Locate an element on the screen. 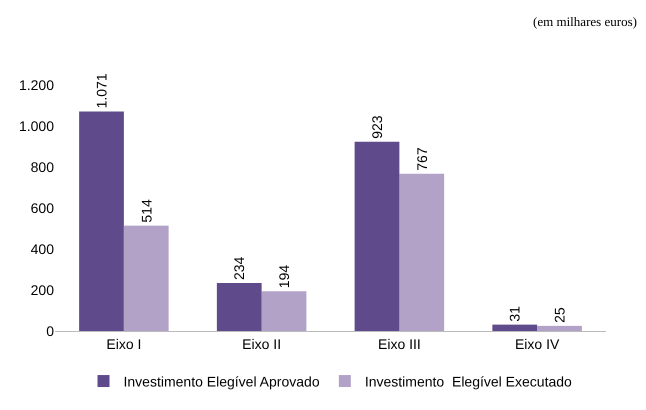 The image size is (646, 410). legend-label: Investimento Elegível Aprovado is located at coordinates (222, 382).